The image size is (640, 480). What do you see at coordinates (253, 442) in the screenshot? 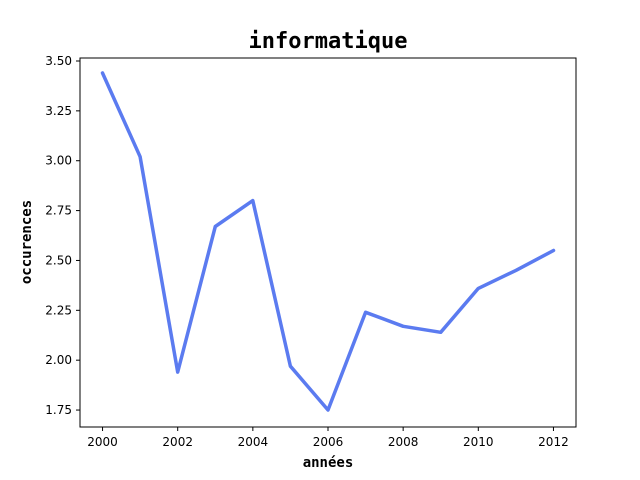
I see `x-tick-label: 2004` at bounding box center [253, 442].